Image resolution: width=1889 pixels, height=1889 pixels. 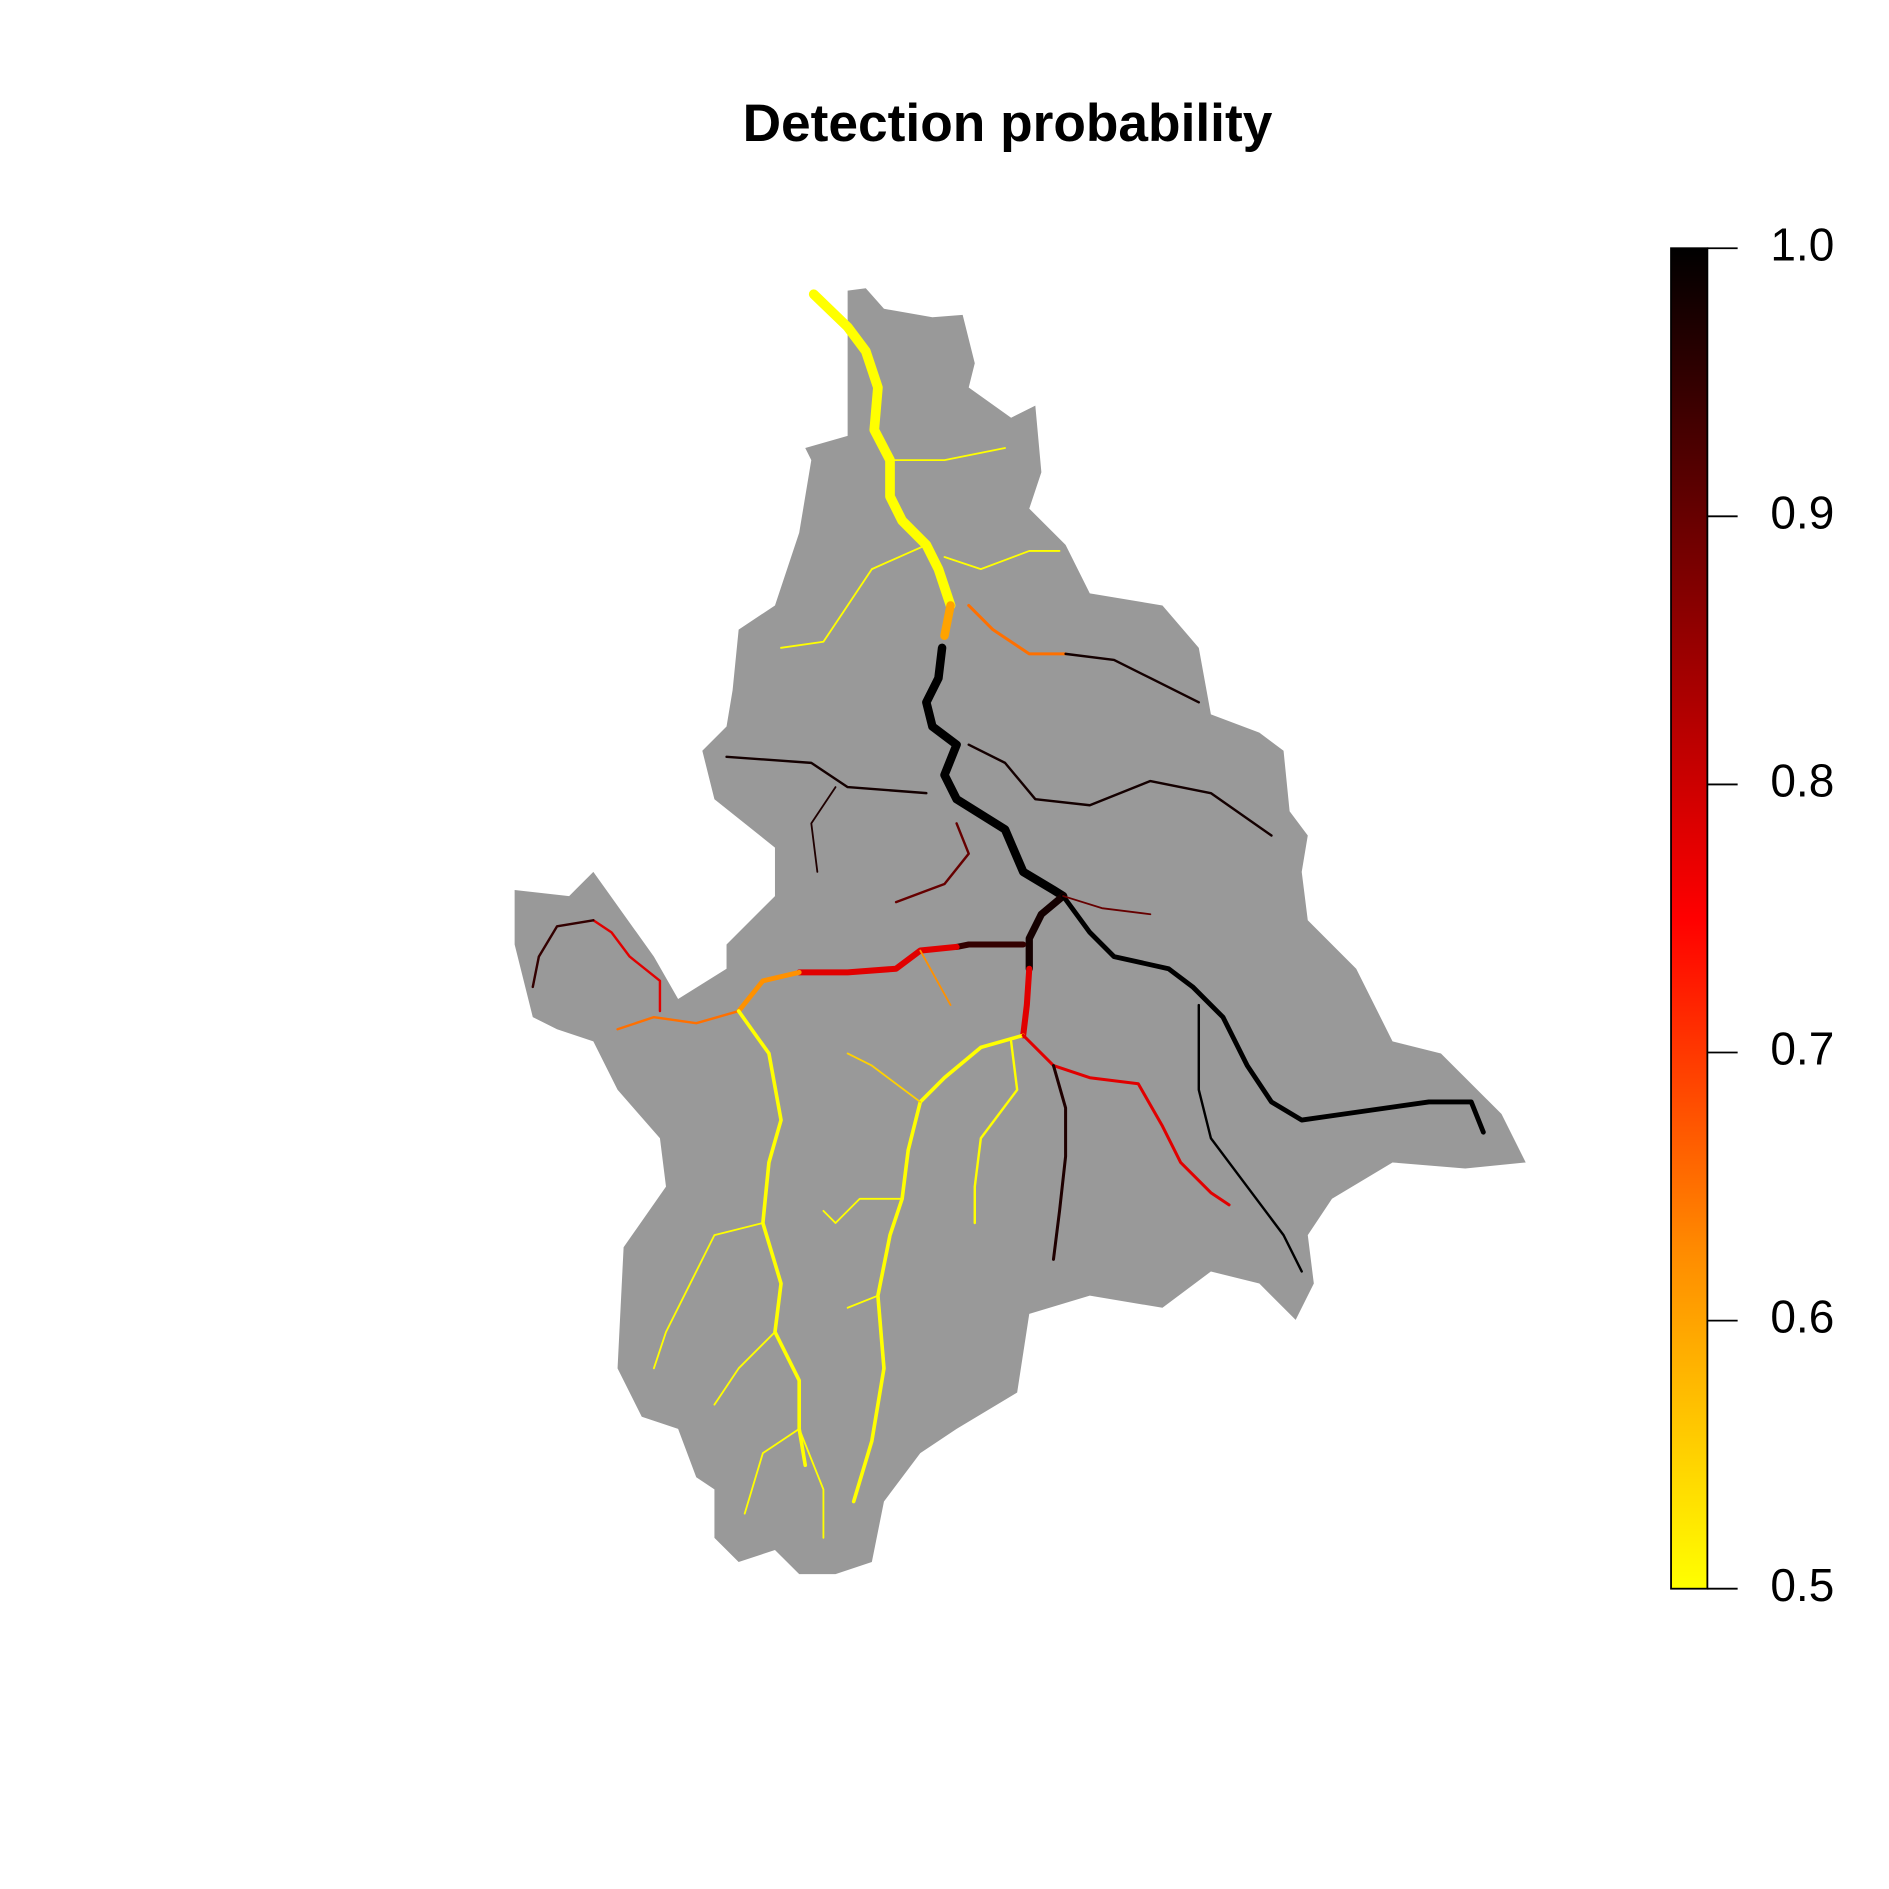 I want to click on colorbar-tick-label: 0.8, so click(x=1802, y=781).